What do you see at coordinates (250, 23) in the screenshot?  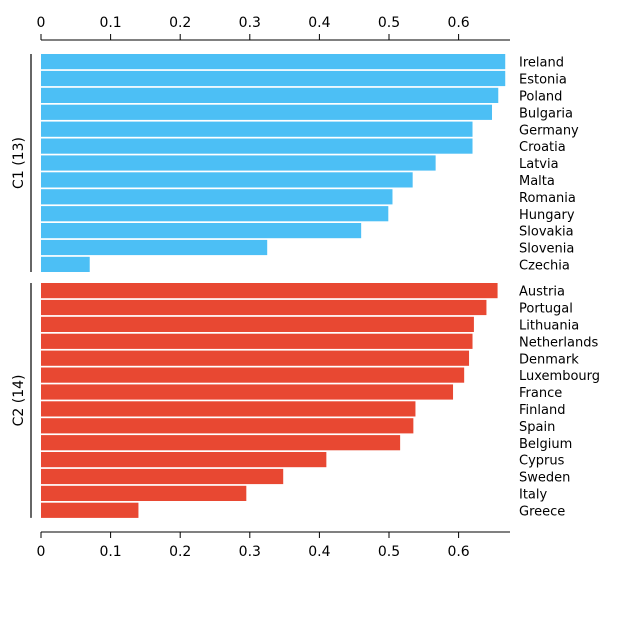 I see `top-axis-tick-label: 0.3` at bounding box center [250, 23].